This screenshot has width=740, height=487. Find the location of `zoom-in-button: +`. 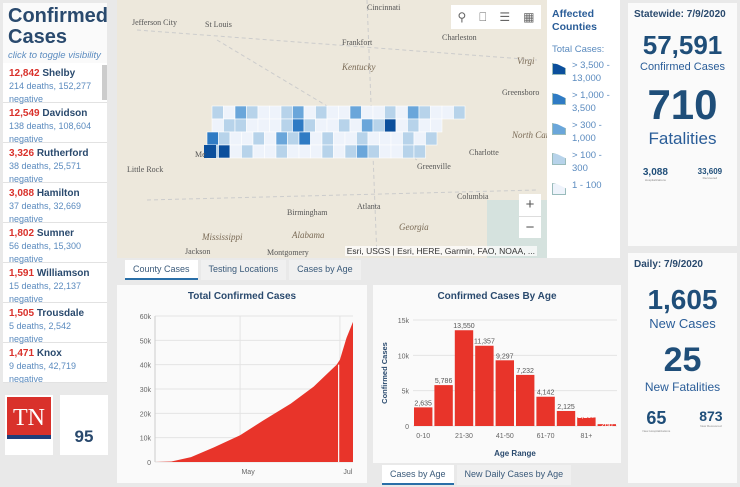

zoom-in-button: + is located at coordinates (530, 204).